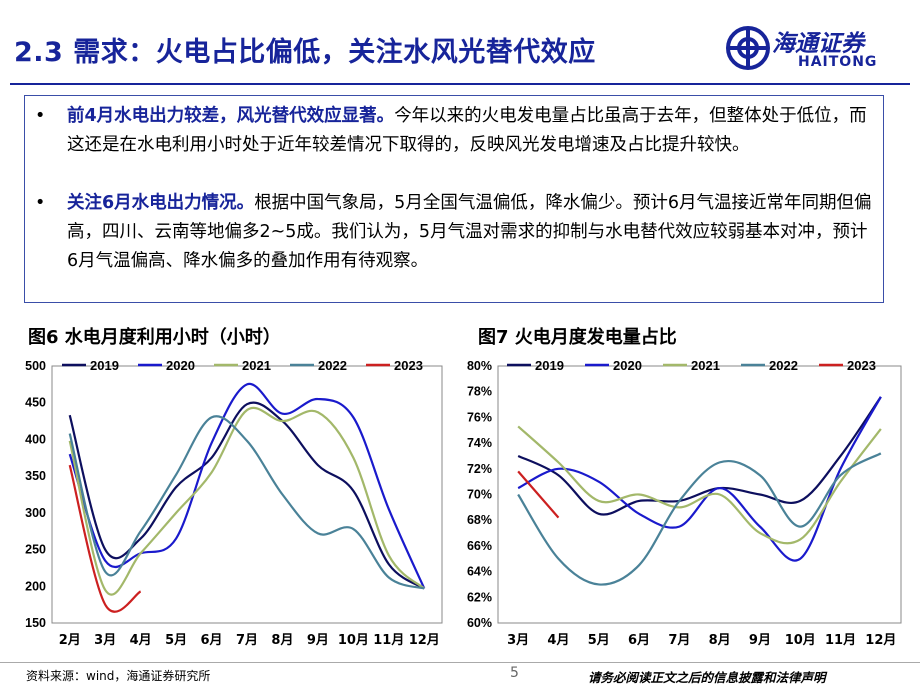 Image resolution: width=920 pixels, height=690 pixels. I want to click on disclaimer: 请务必阅读正文之后的信息披露和法律声明, so click(707, 677).